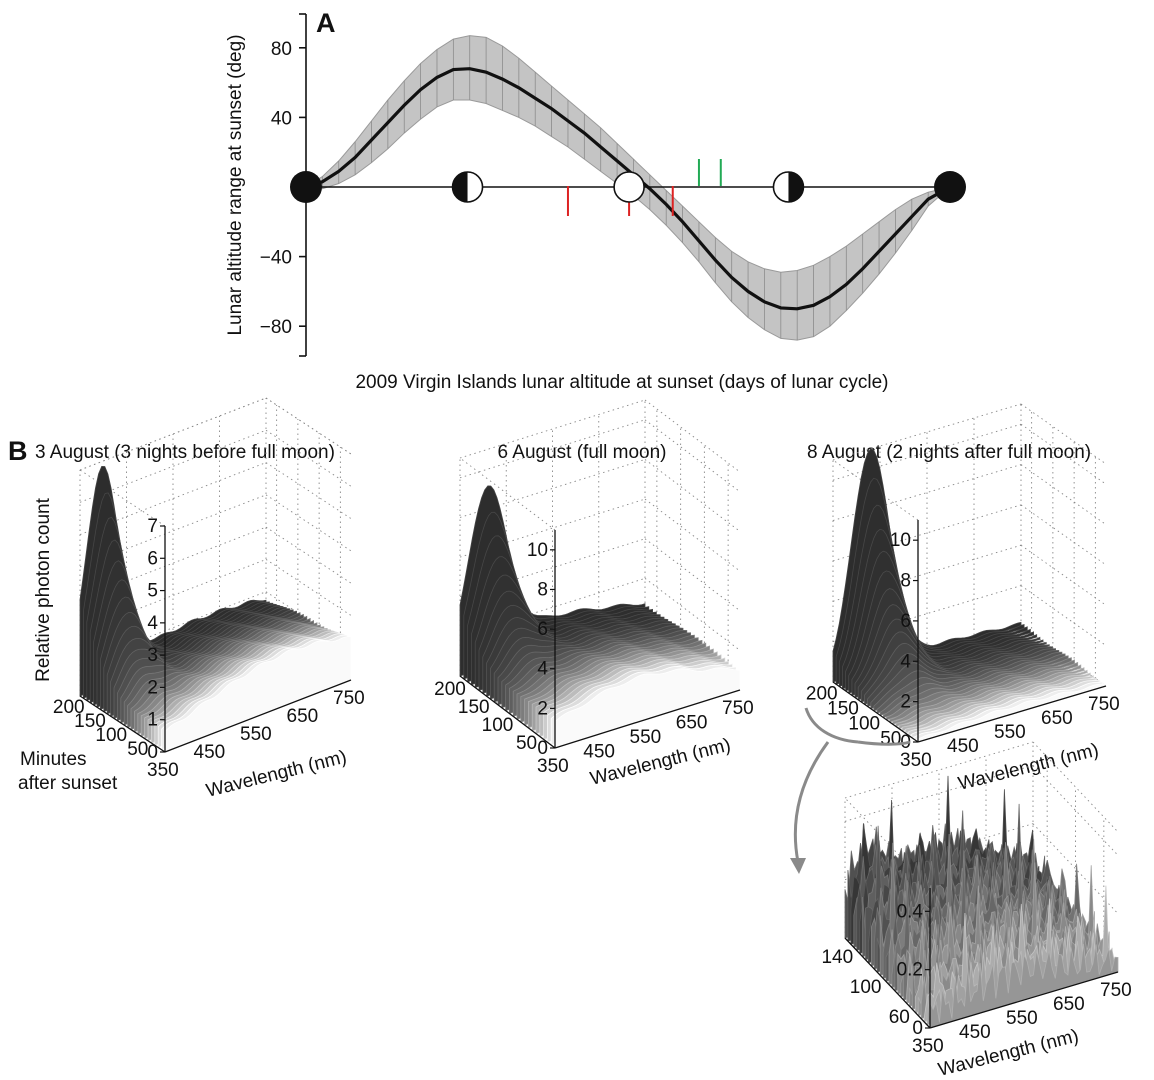 The width and height of the screenshot is (1154, 1080). I want to click on surface-4-ticks: 0 0.2 0.4 350 450 550 650 750 60 100 140, so click(976, 972).